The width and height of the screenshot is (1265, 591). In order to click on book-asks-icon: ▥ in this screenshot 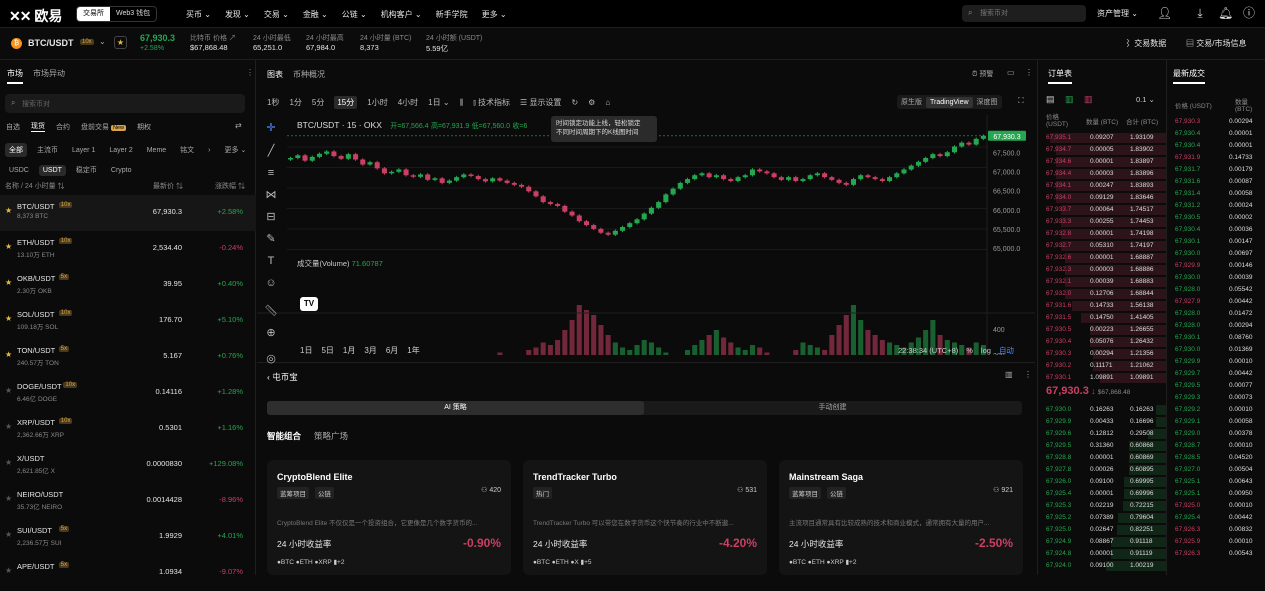, I will do `click(1088, 99)`.